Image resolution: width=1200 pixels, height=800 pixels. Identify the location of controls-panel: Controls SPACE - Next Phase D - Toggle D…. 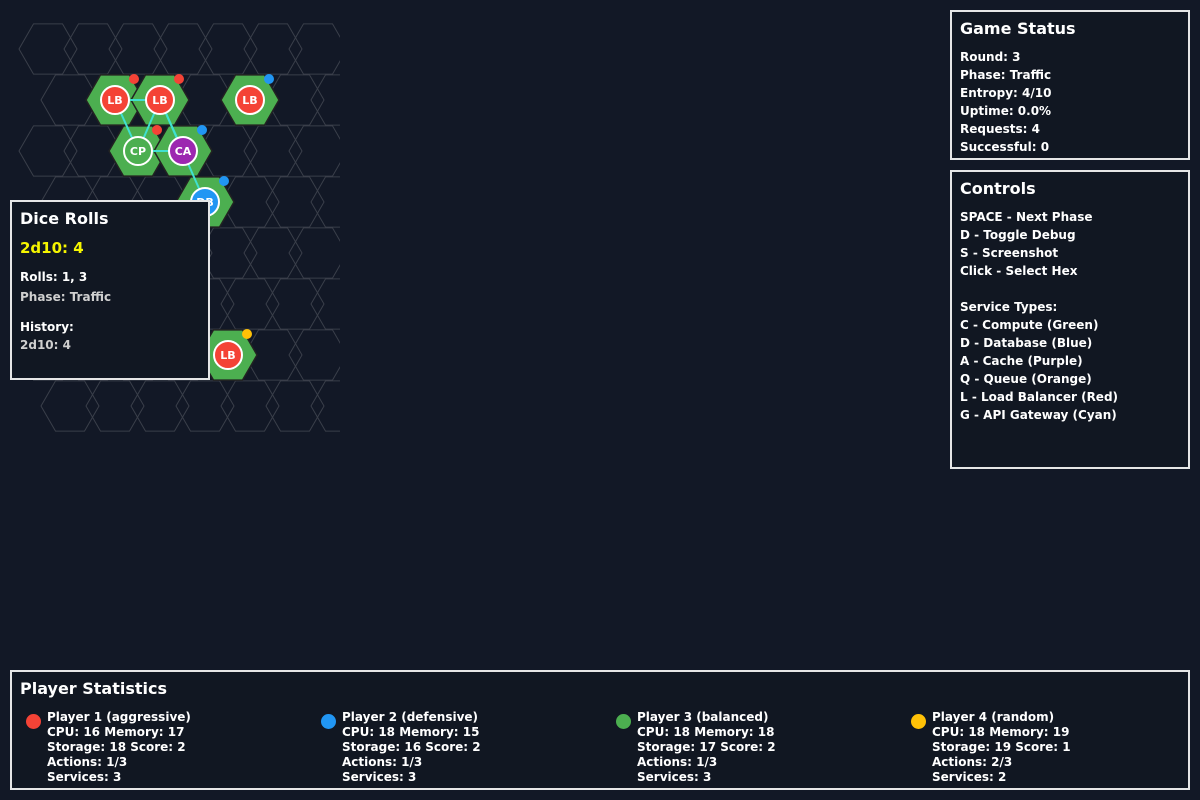
(1070, 319).